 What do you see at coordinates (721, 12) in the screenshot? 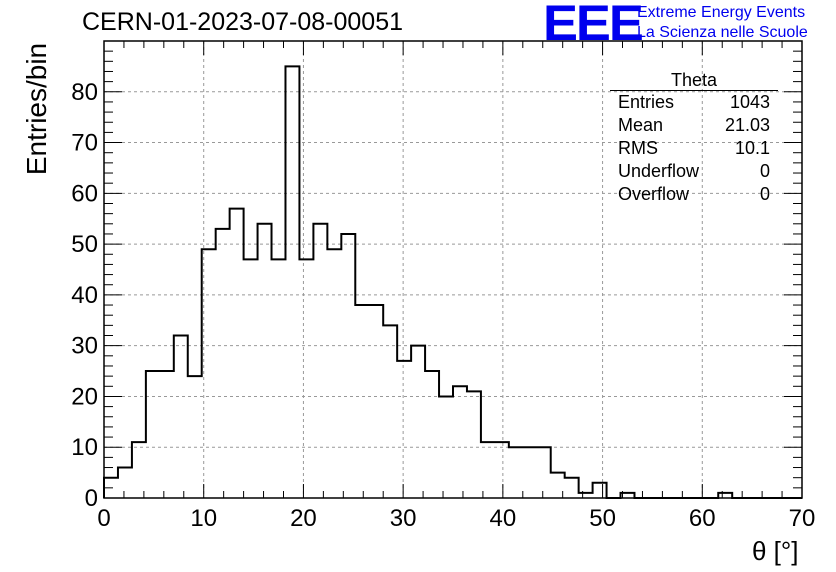
I see `logo-line-1: Extreme Energy Events` at bounding box center [721, 12].